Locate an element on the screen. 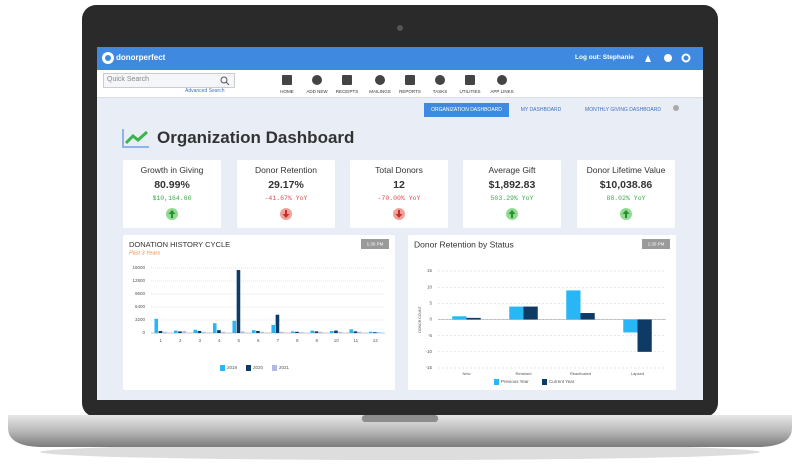 Image resolution: width=800 pixels, height=475 pixels. search-box: Quick Search is located at coordinates (169, 80).